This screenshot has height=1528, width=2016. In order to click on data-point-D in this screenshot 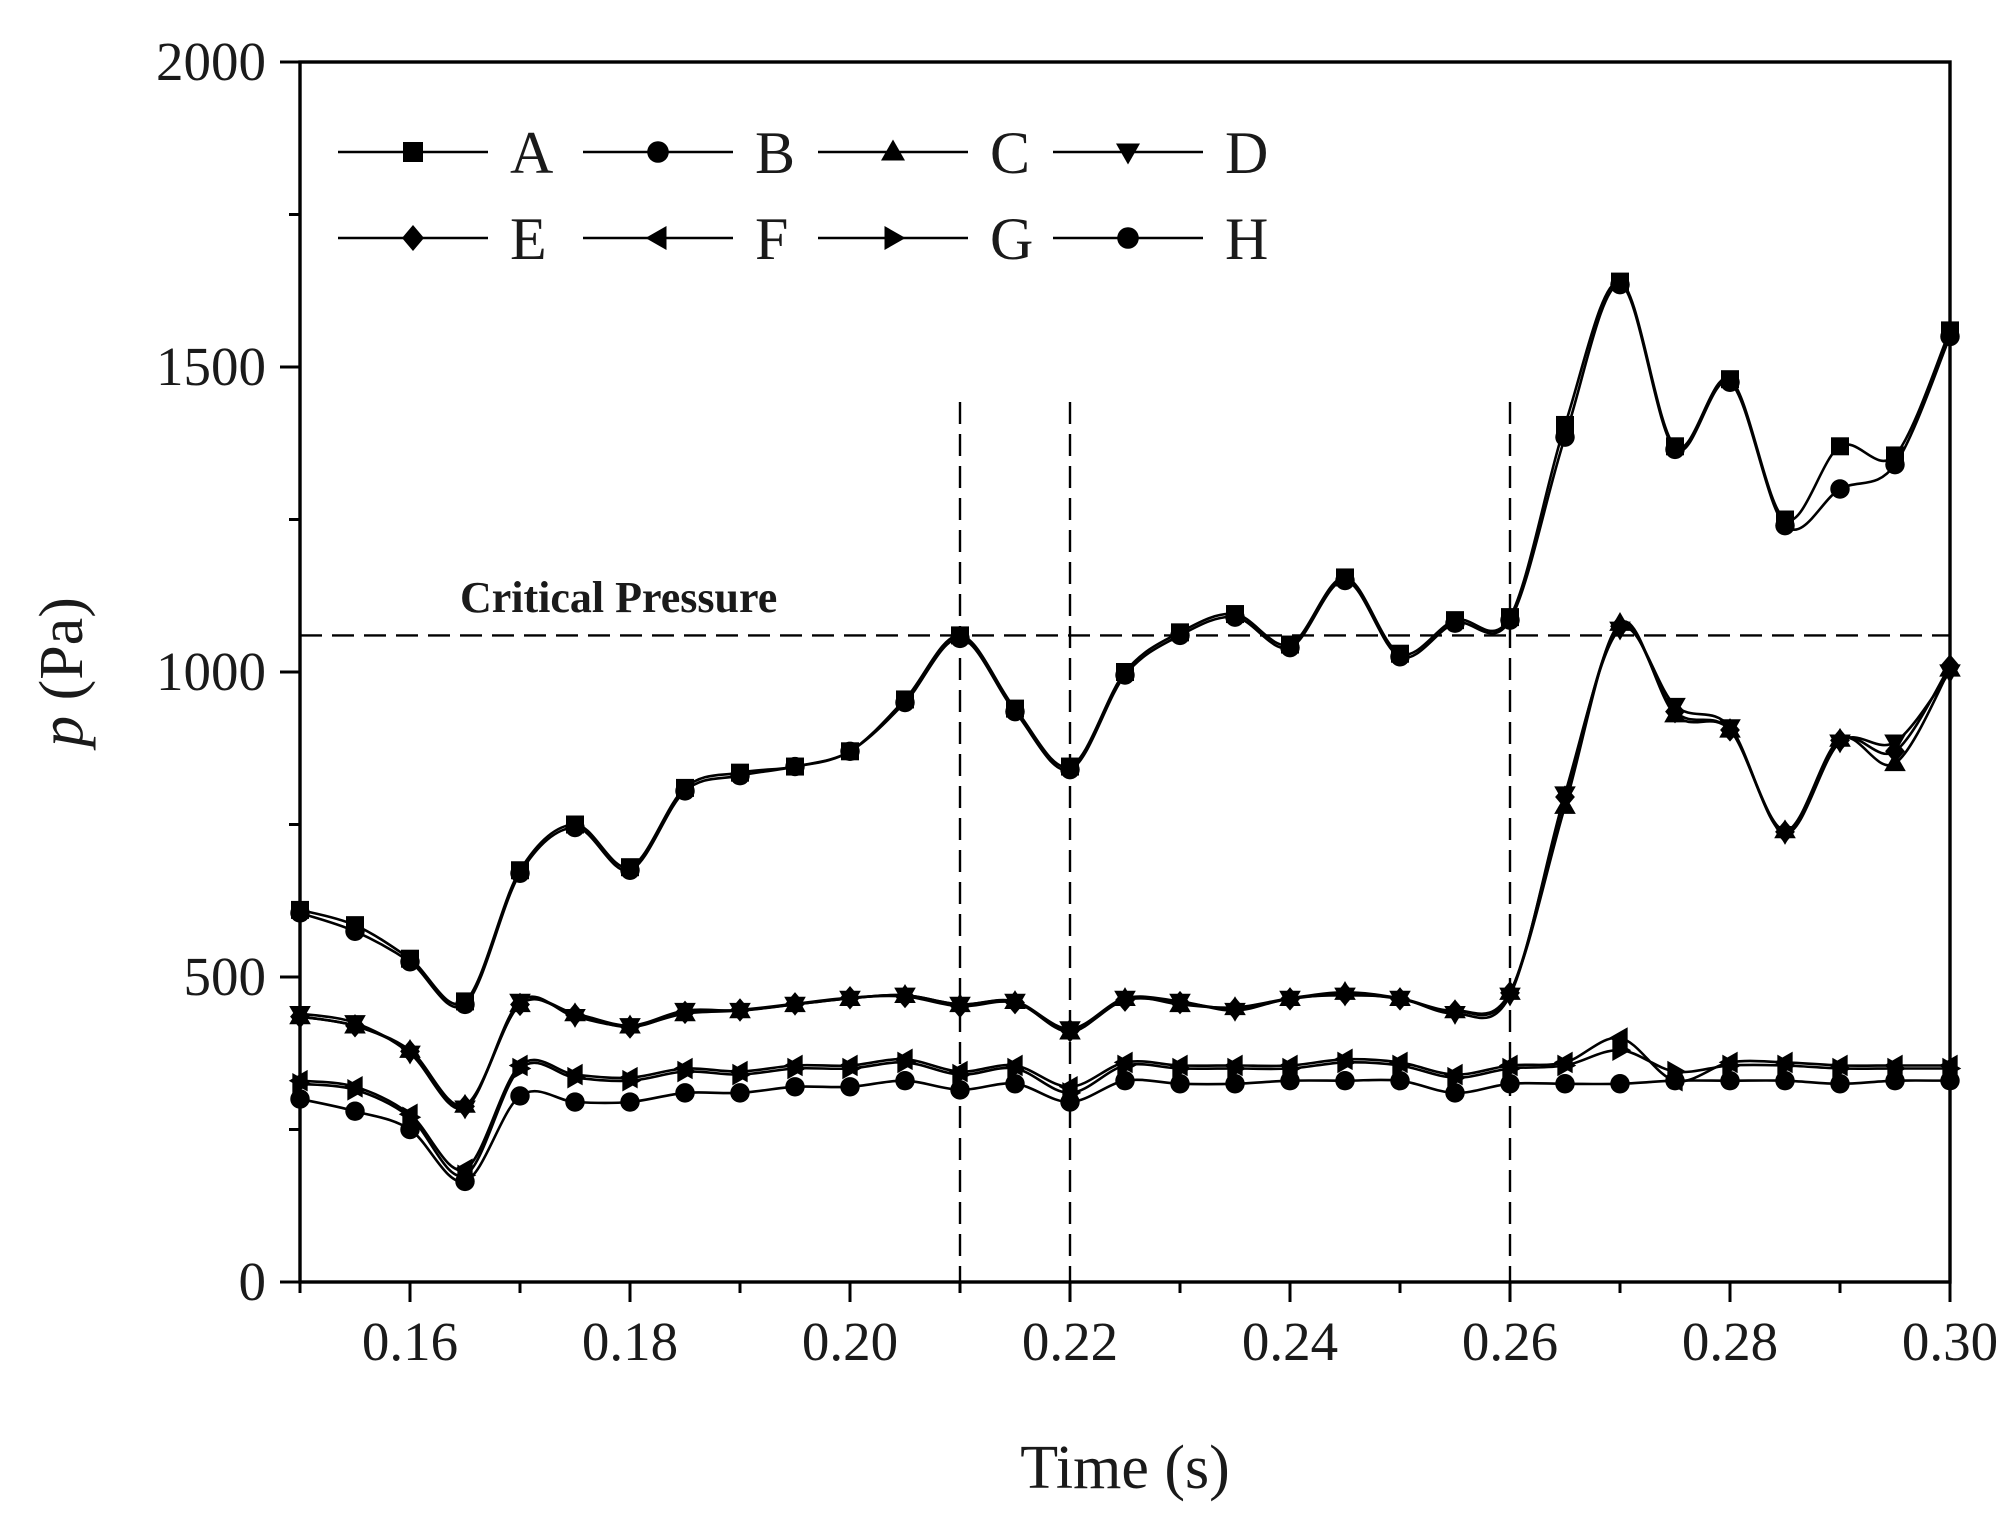, I will do `click(1895, 744)`.